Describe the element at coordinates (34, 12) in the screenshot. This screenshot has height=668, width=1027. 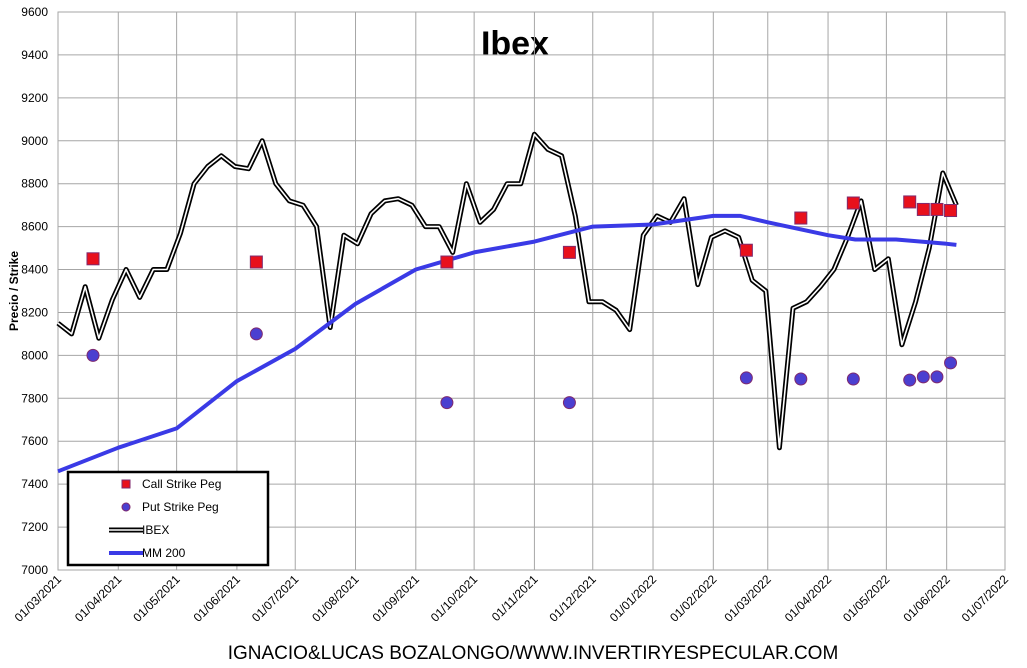
I see `y-tick-label: 9600` at that location.